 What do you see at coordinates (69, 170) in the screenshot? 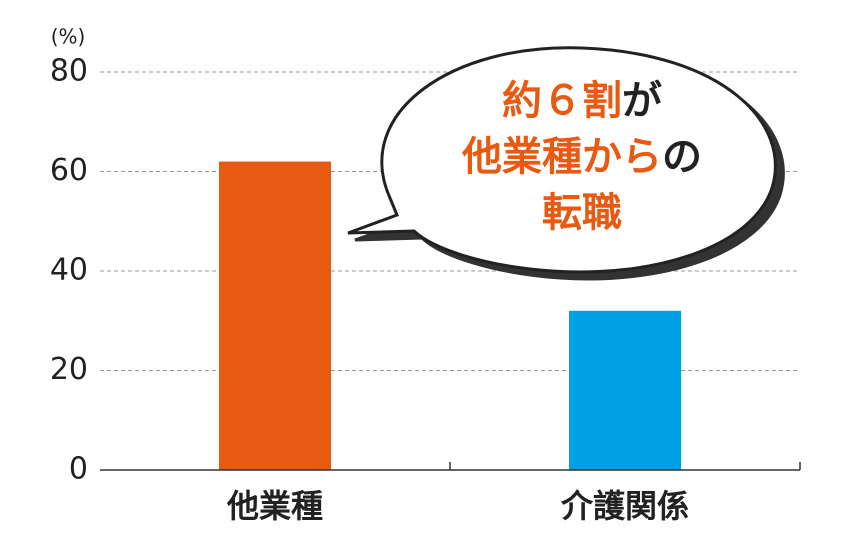
I see `y-tick-label: 60` at bounding box center [69, 170].